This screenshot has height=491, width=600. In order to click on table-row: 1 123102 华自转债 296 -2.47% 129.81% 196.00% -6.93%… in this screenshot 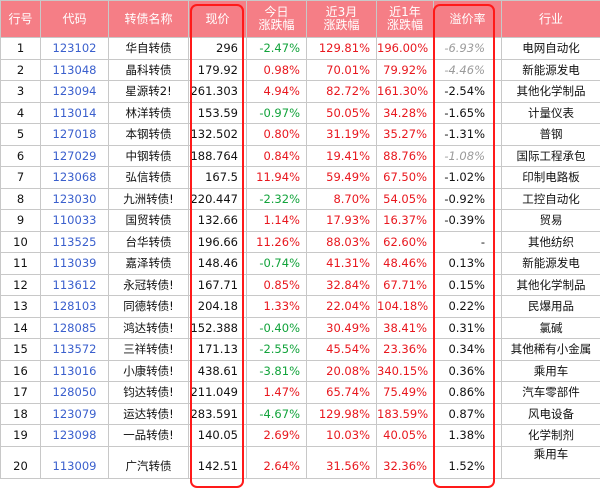, I will do `click(300, 48)`.